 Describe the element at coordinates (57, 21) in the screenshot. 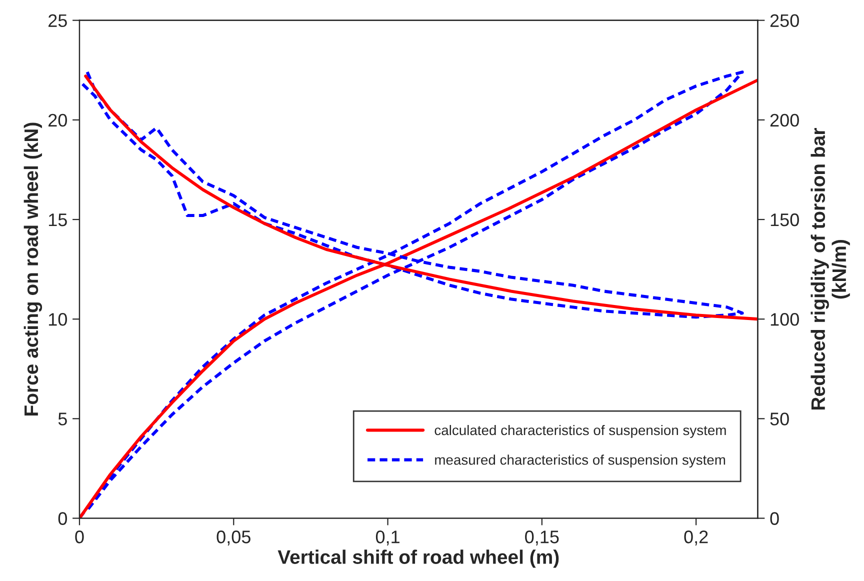

I see `y-tick-label: 25` at that location.